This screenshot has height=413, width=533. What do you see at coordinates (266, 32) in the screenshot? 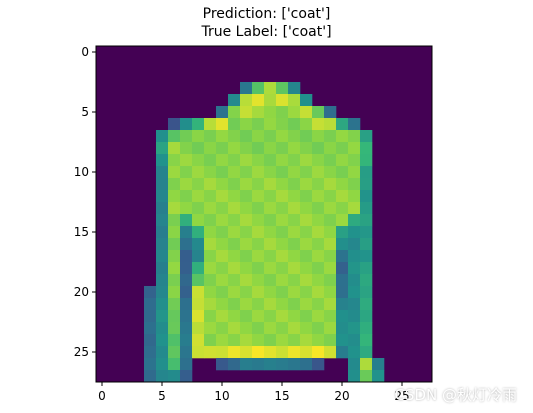
I see `chart-title-line-2: True Label: ['coat']` at bounding box center [266, 32].